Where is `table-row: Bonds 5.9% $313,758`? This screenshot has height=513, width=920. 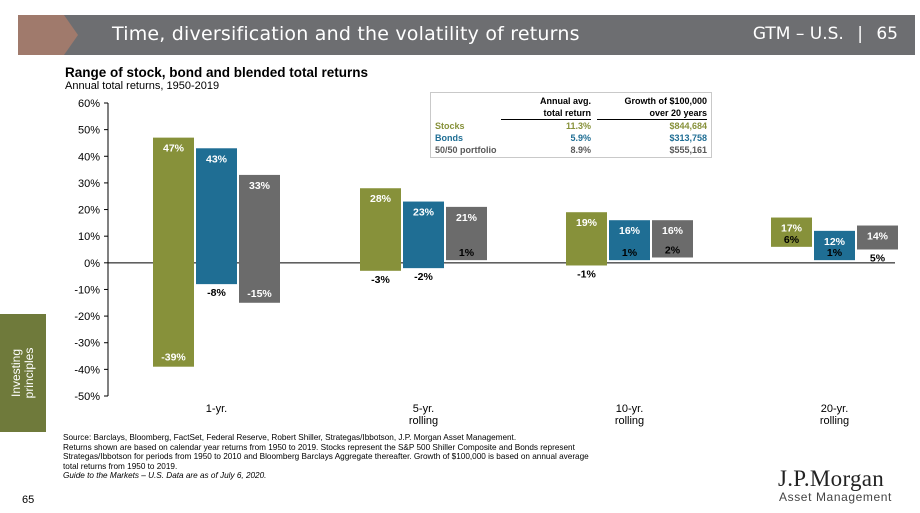
table-row: Bonds 5.9% $313,758 is located at coordinates (571, 138).